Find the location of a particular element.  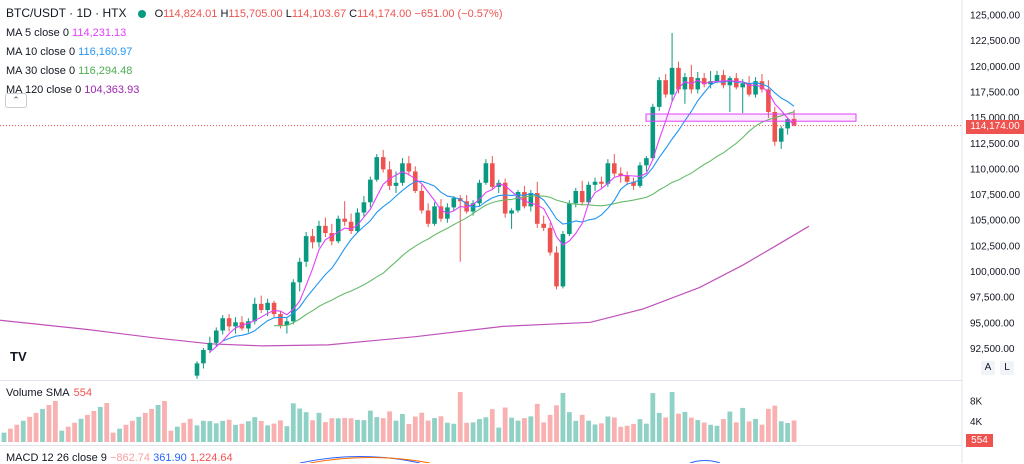

high-label: H is located at coordinates (224, 14).